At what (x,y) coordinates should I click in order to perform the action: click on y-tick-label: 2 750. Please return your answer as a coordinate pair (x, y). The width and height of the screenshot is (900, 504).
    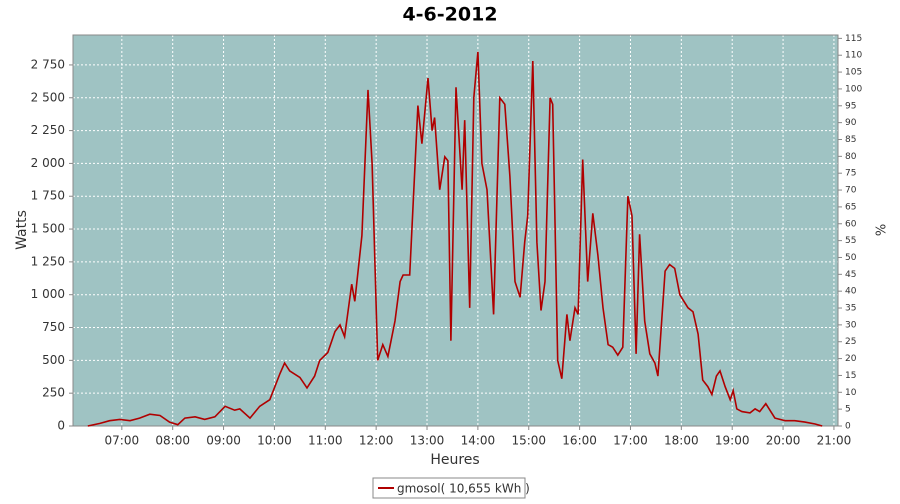
    Looking at the image, I should click on (48, 64).